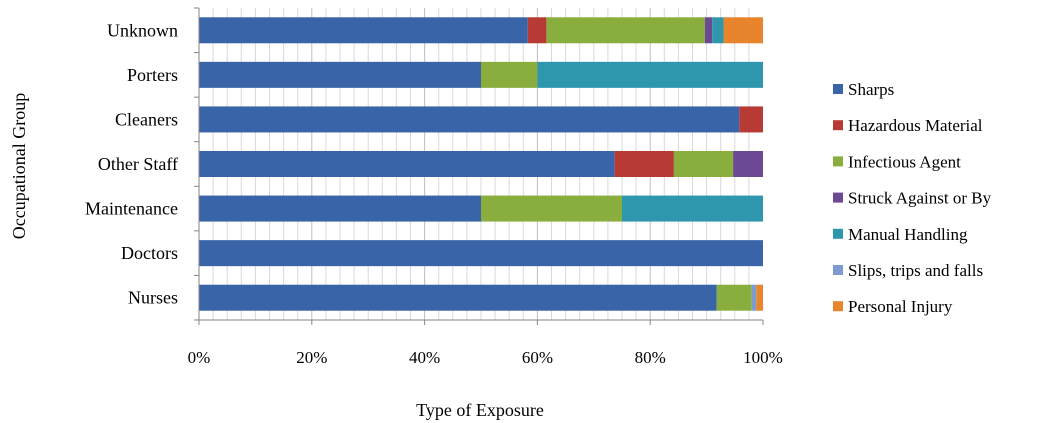  I want to click on legend-label: Slips, trips and falls, so click(915, 270).